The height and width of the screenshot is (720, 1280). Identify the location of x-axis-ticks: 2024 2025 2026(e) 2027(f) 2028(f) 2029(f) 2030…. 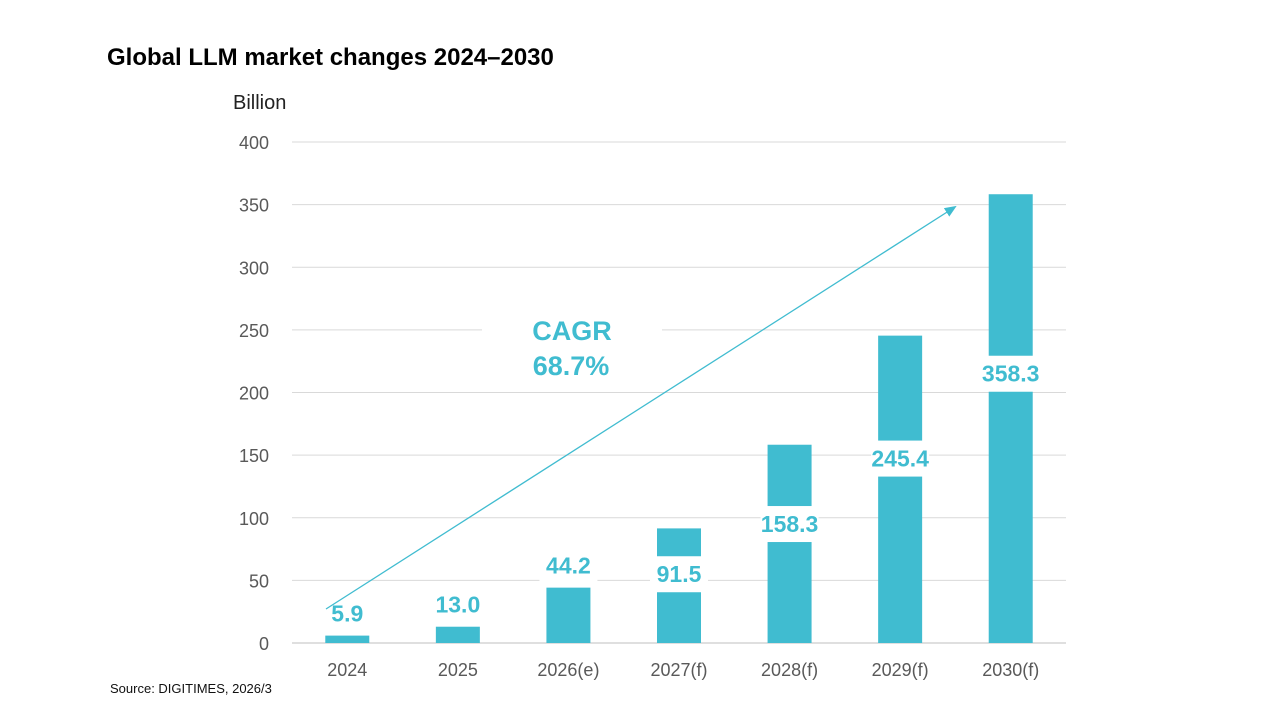
(683, 670).